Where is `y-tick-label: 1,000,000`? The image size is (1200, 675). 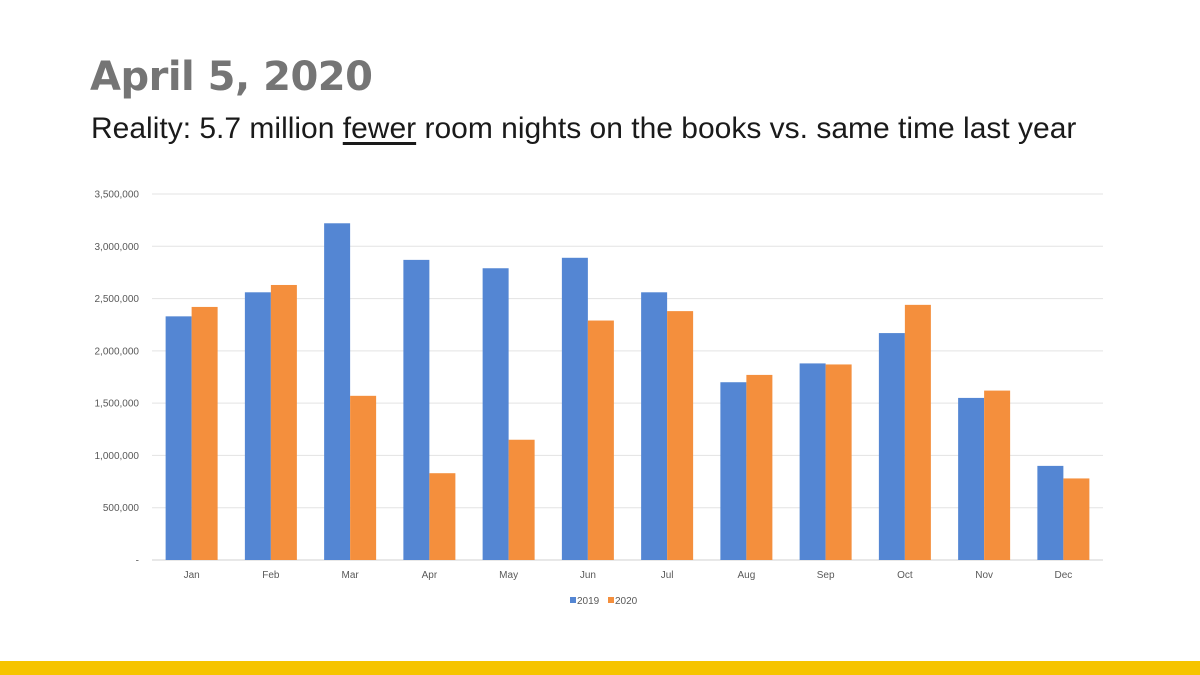
y-tick-label: 1,000,000 is located at coordinates (117, 456).